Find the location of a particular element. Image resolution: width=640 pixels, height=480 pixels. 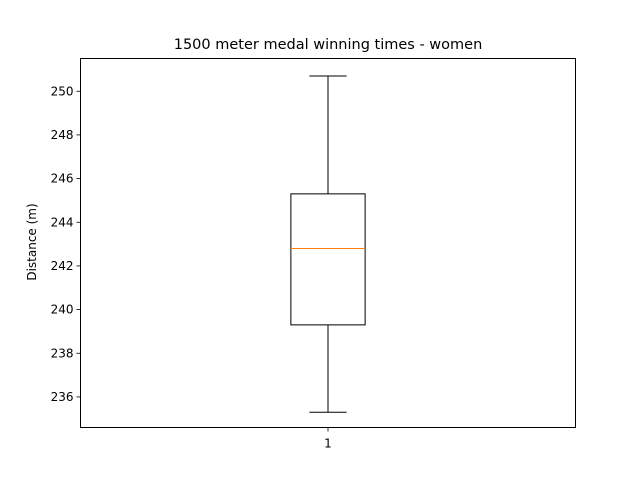

x-axis: 1 is located at coordinates (328, 439).